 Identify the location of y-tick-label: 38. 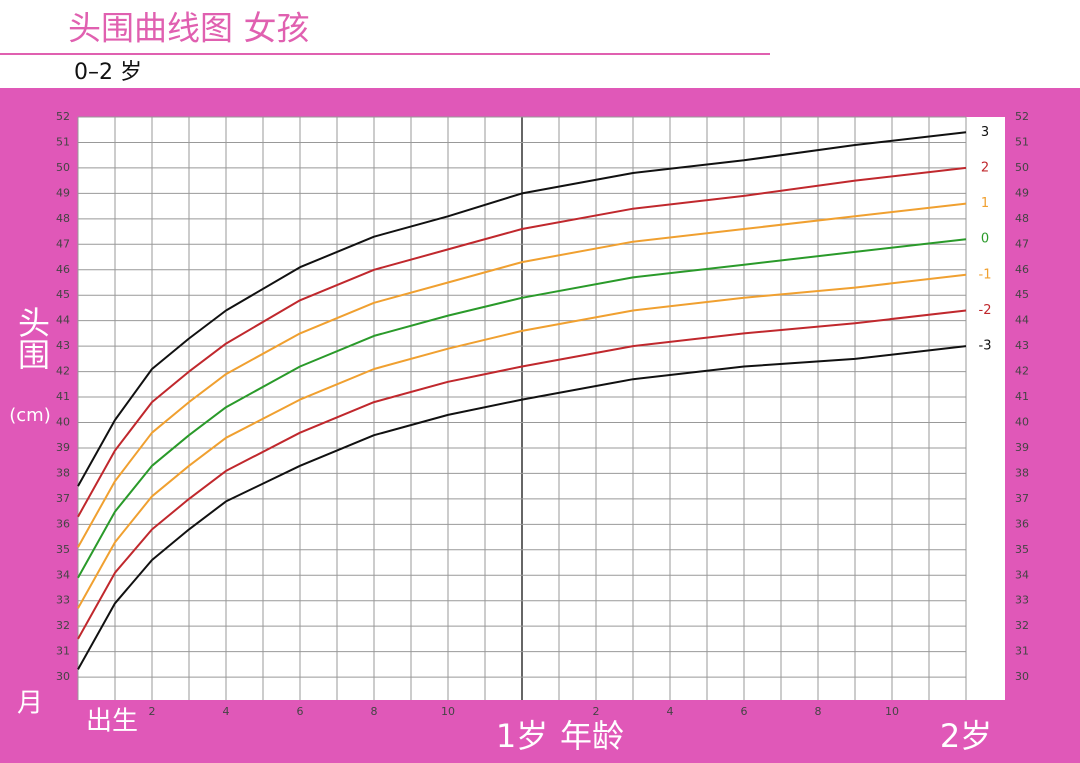
(63, 472).